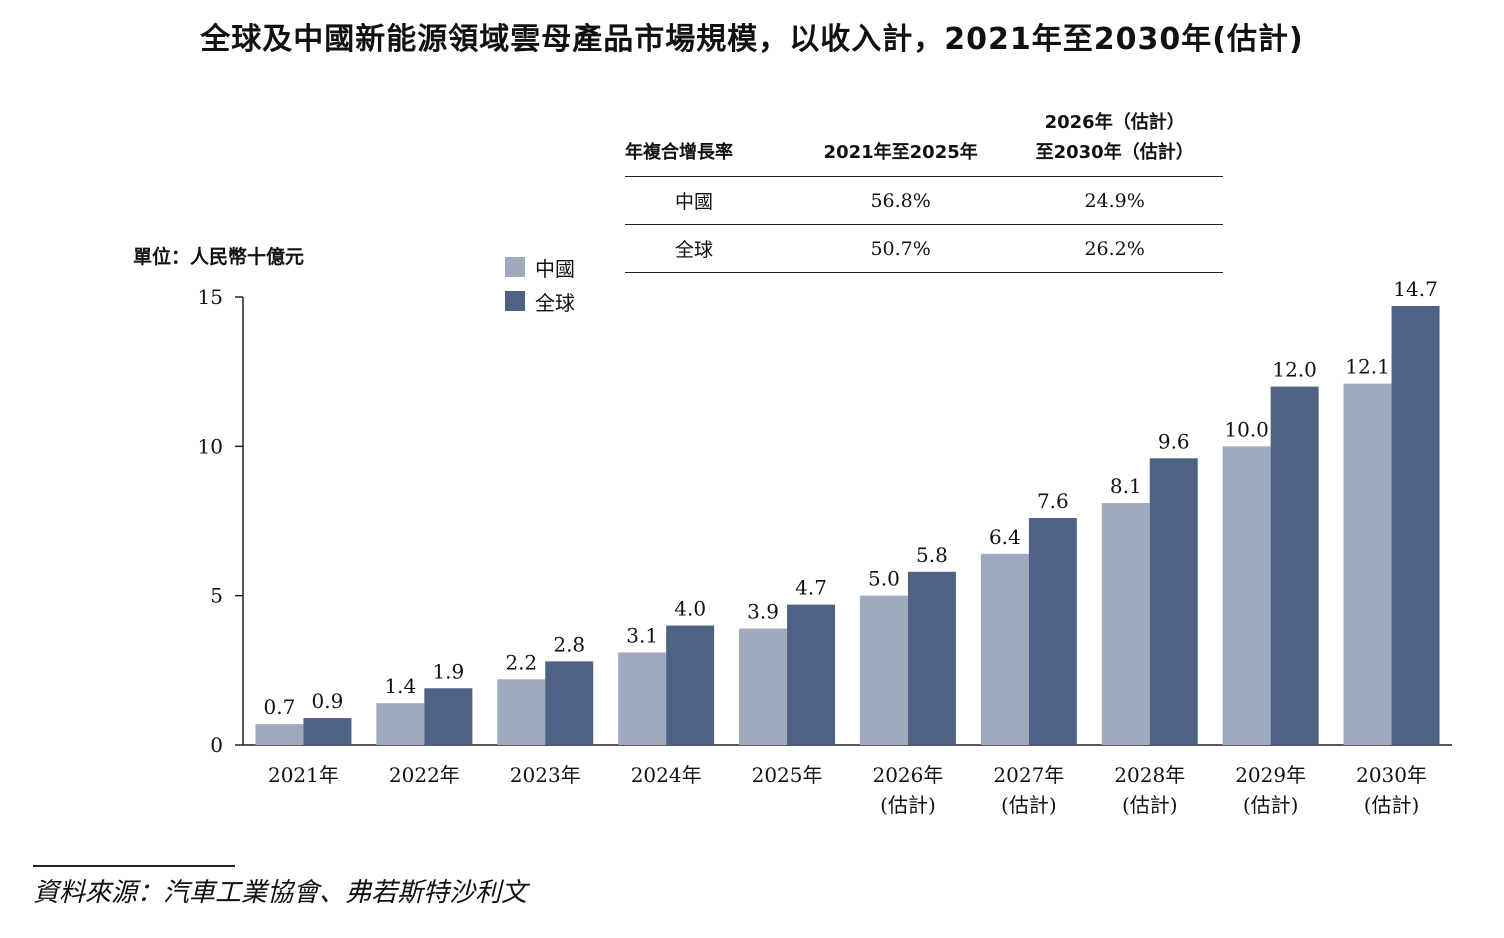 The height and width of the screenshot is (938, 1504). Describe the element at coordinates (210, 297) in the screenshot. I see `y-tick-label: 15` at that location.